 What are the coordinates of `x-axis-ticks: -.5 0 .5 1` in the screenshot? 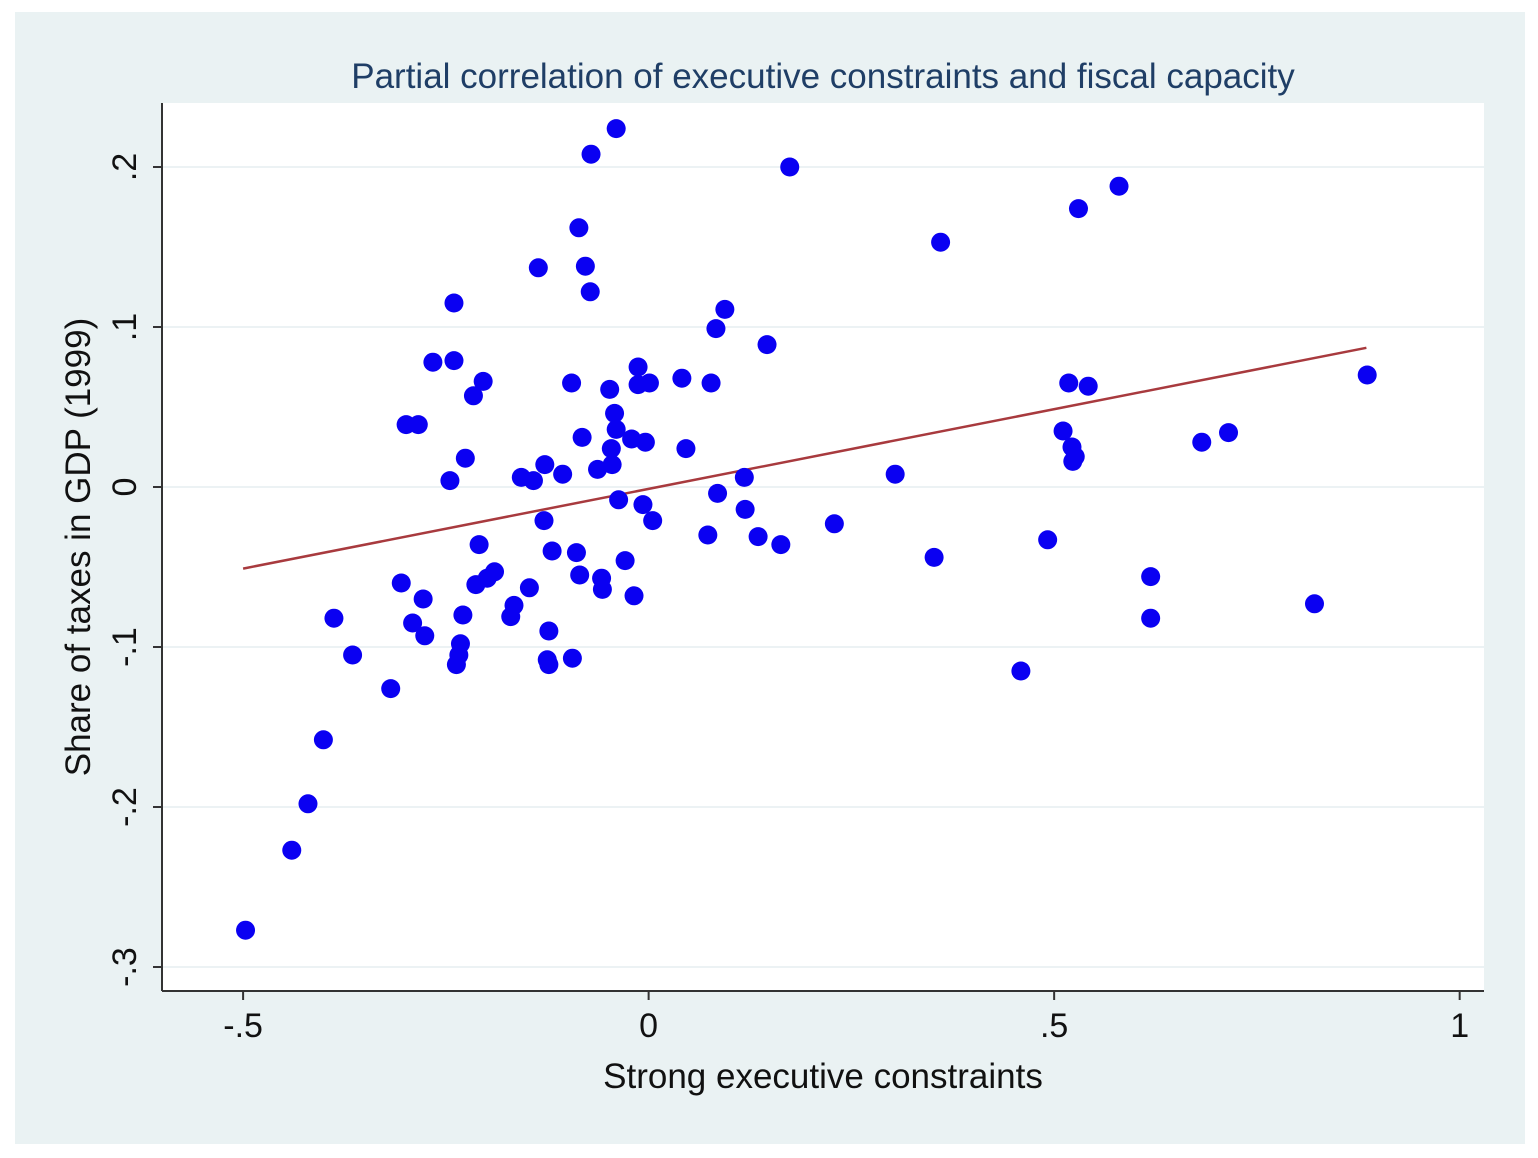 It's located at (846, 1018).